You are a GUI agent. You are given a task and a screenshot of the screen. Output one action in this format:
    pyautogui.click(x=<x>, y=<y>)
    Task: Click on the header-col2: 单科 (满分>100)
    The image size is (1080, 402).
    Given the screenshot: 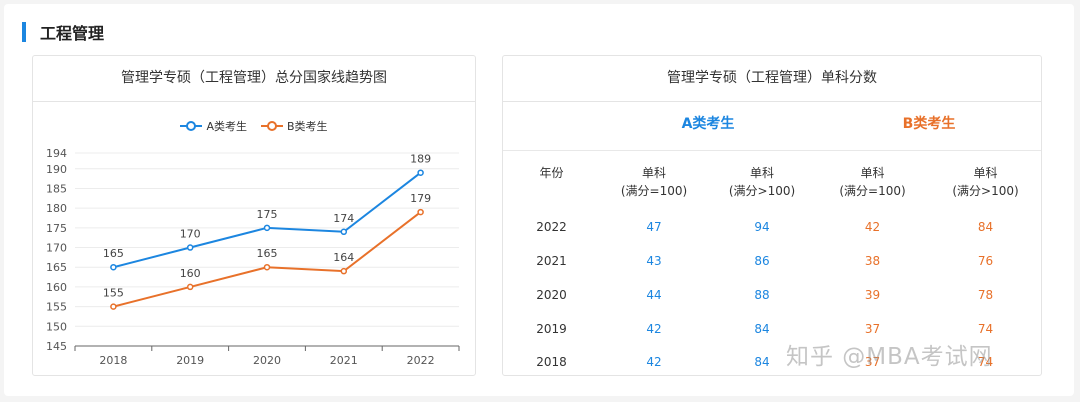 What is the action you would take?
    pyautogui.click(x=762, y=182)
    